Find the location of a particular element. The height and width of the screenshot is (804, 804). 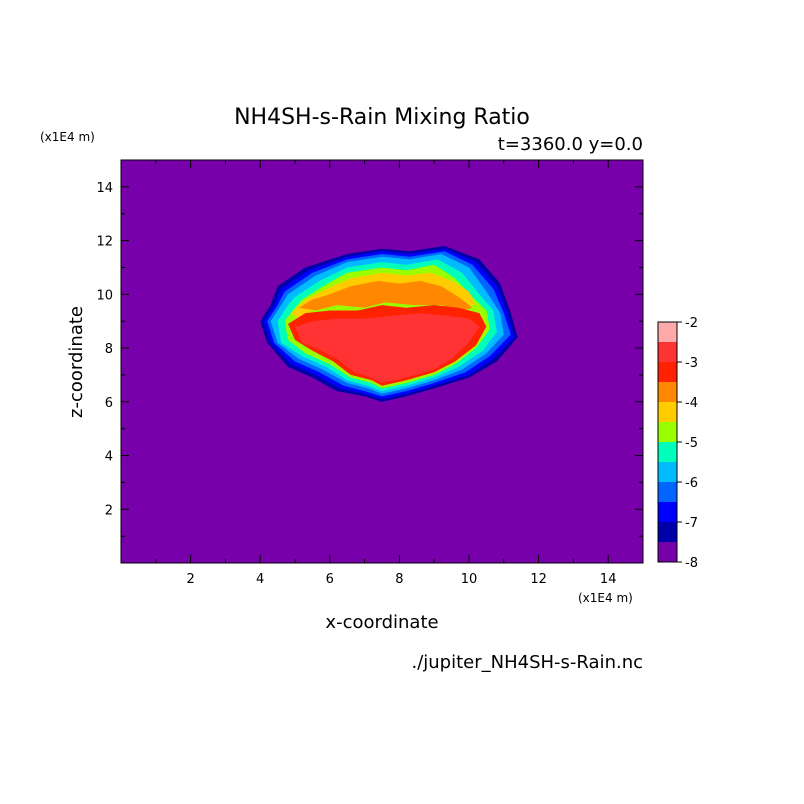

x-tick-label: 2 is located at coordinates (190, 579).